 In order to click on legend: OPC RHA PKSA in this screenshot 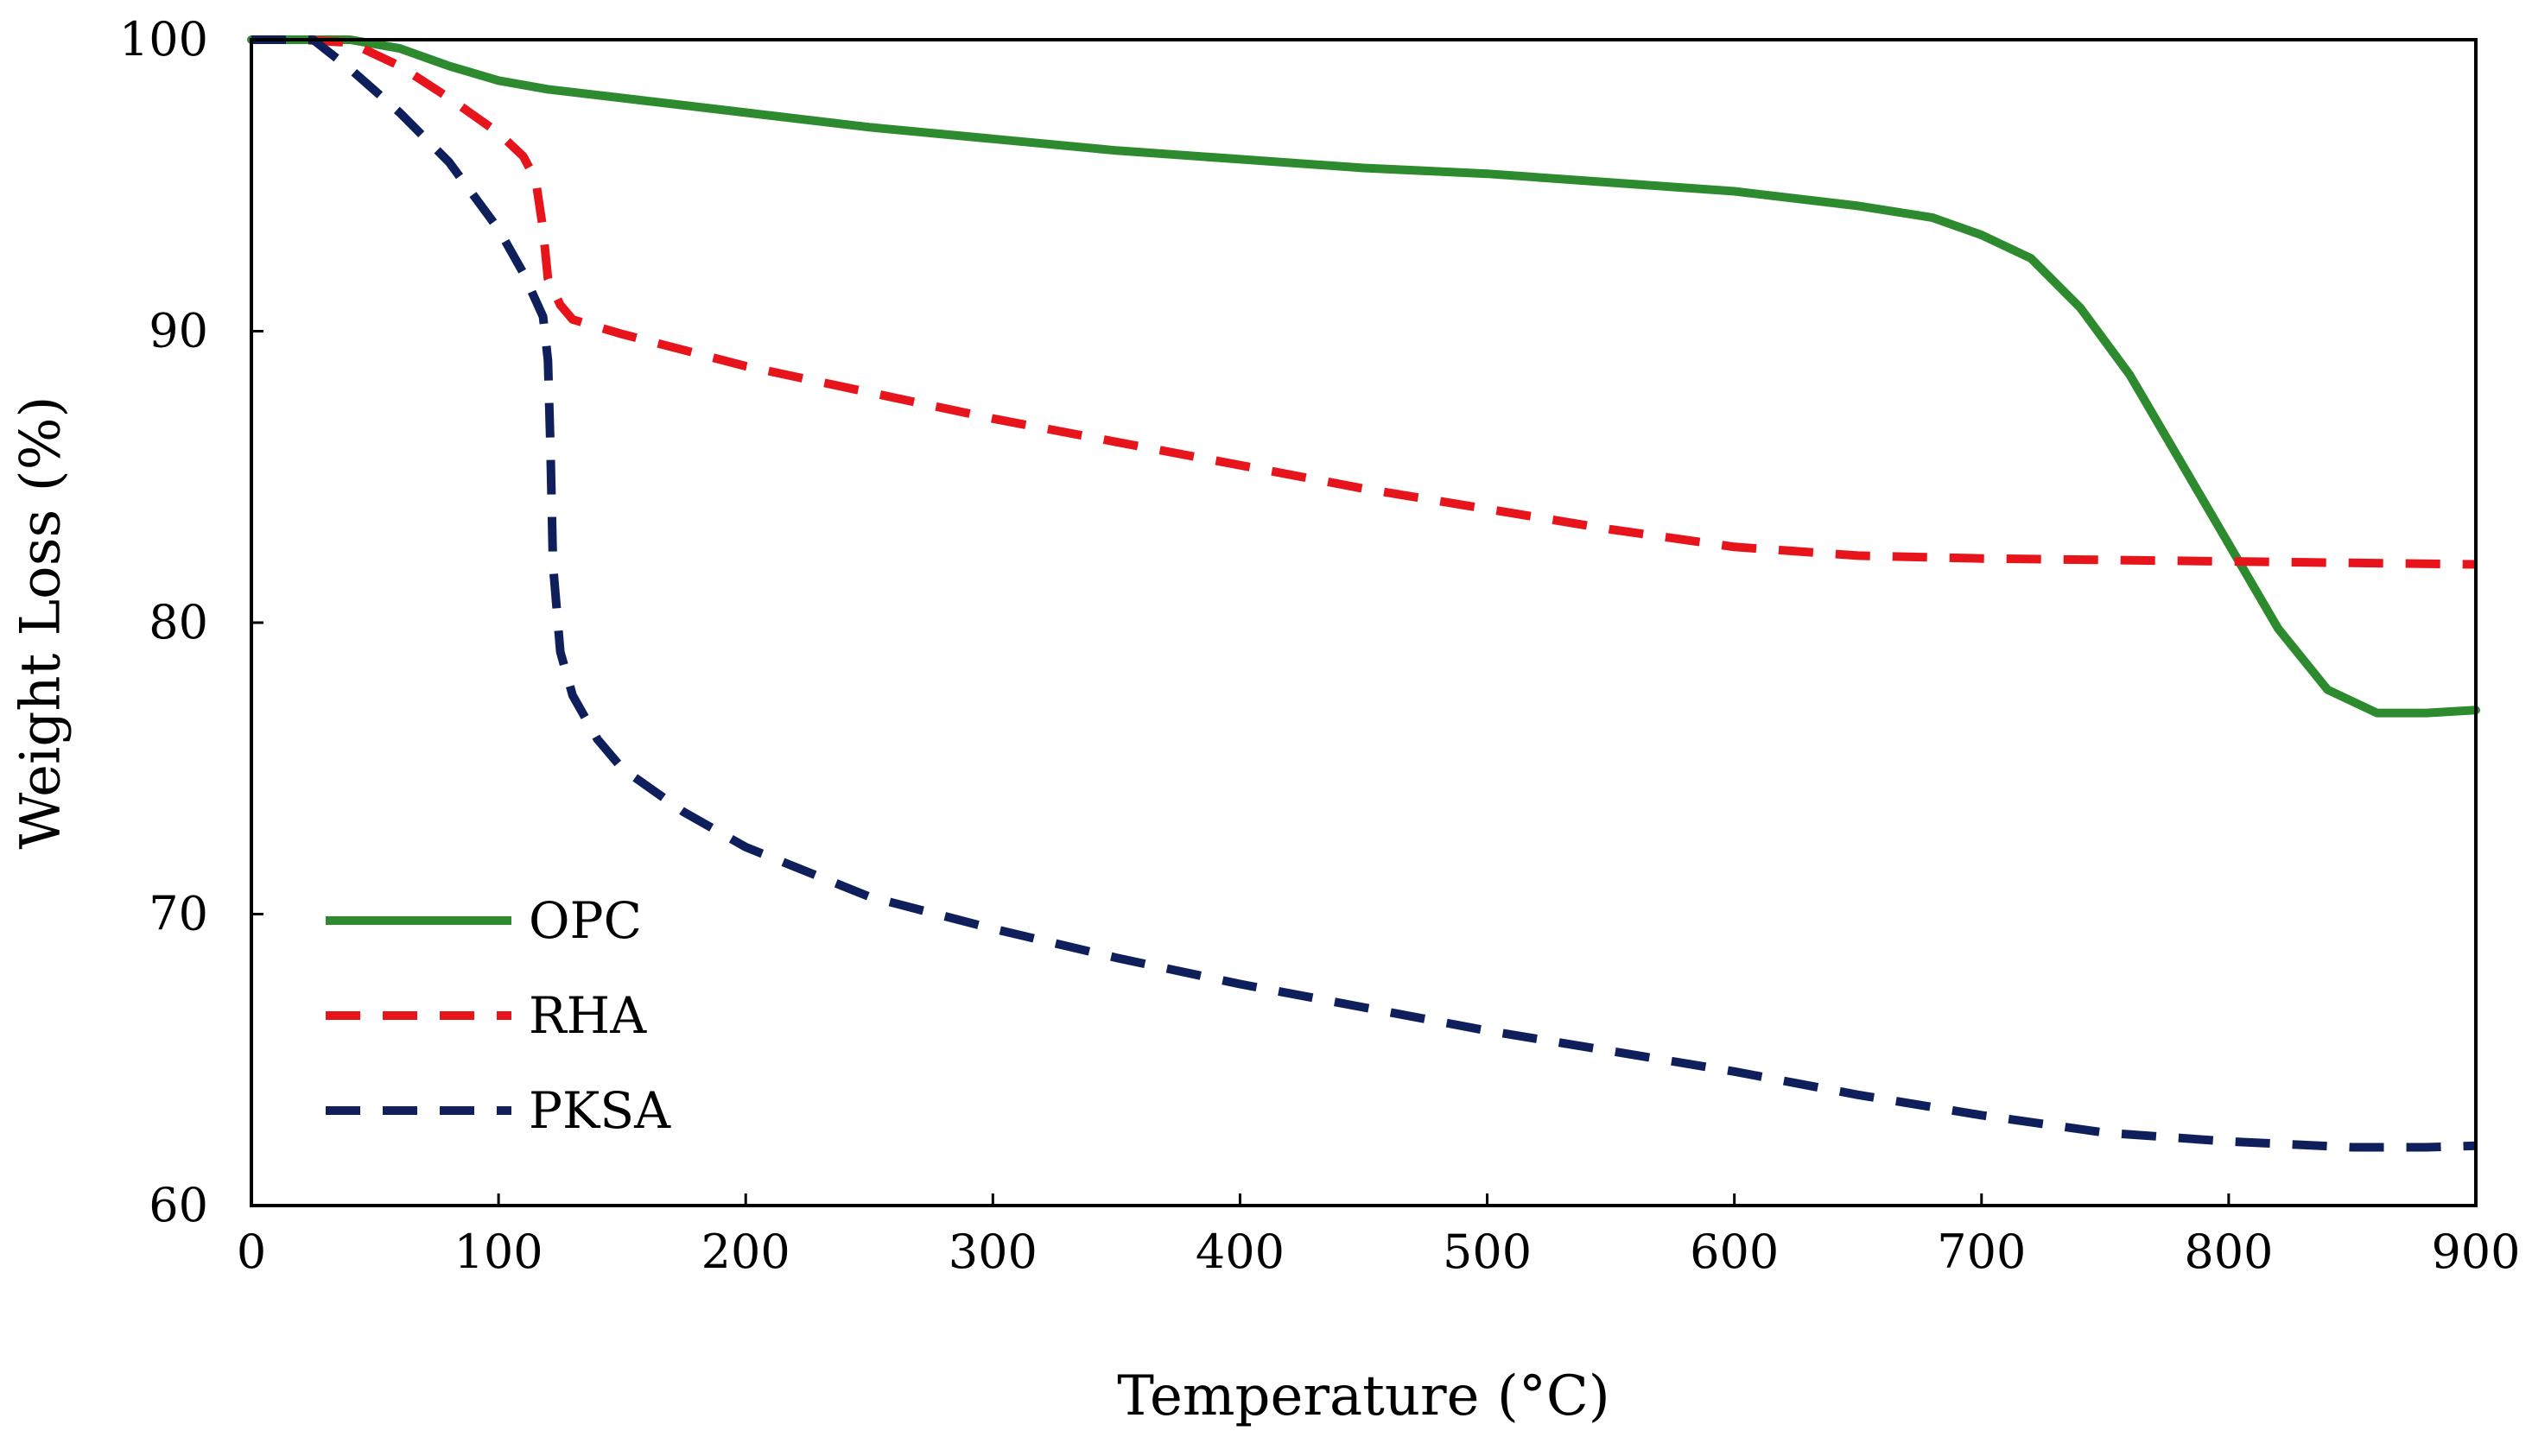, I will do `click(498, 1016)`.